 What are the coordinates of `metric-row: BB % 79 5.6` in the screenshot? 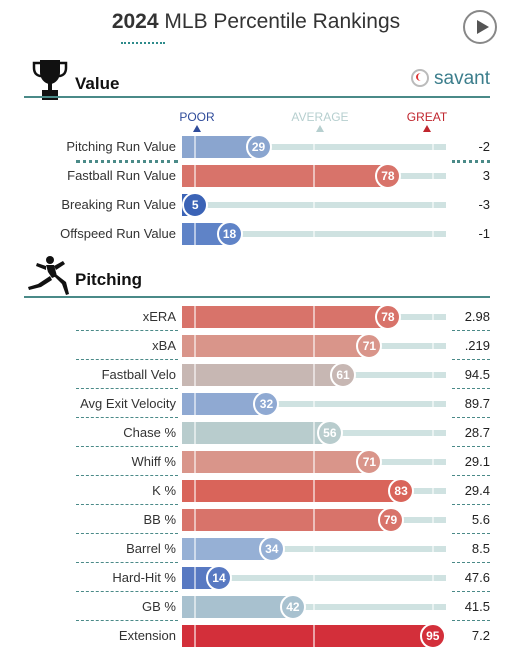 It's located at (256, 519).